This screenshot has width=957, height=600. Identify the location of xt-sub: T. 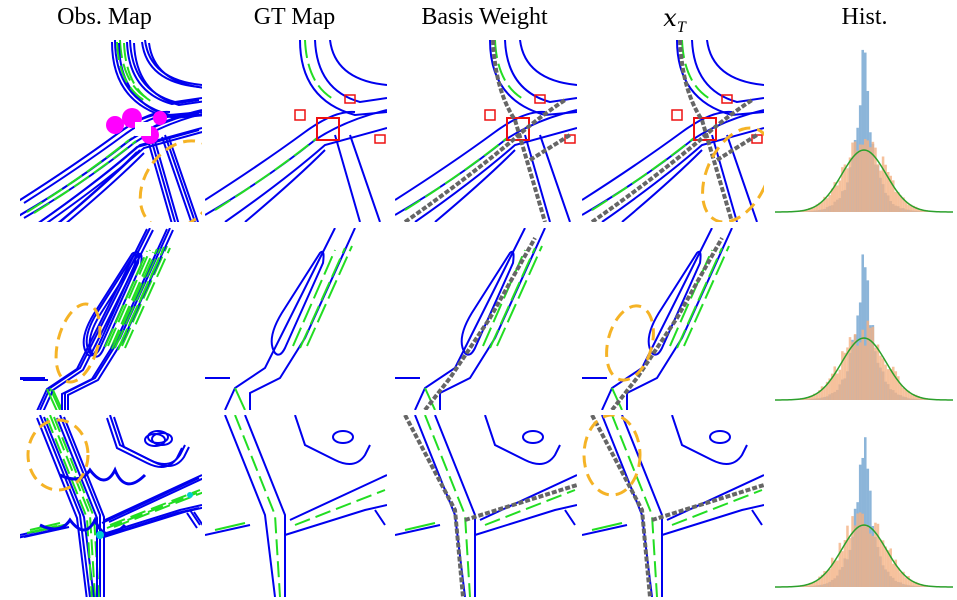
(681, 27).